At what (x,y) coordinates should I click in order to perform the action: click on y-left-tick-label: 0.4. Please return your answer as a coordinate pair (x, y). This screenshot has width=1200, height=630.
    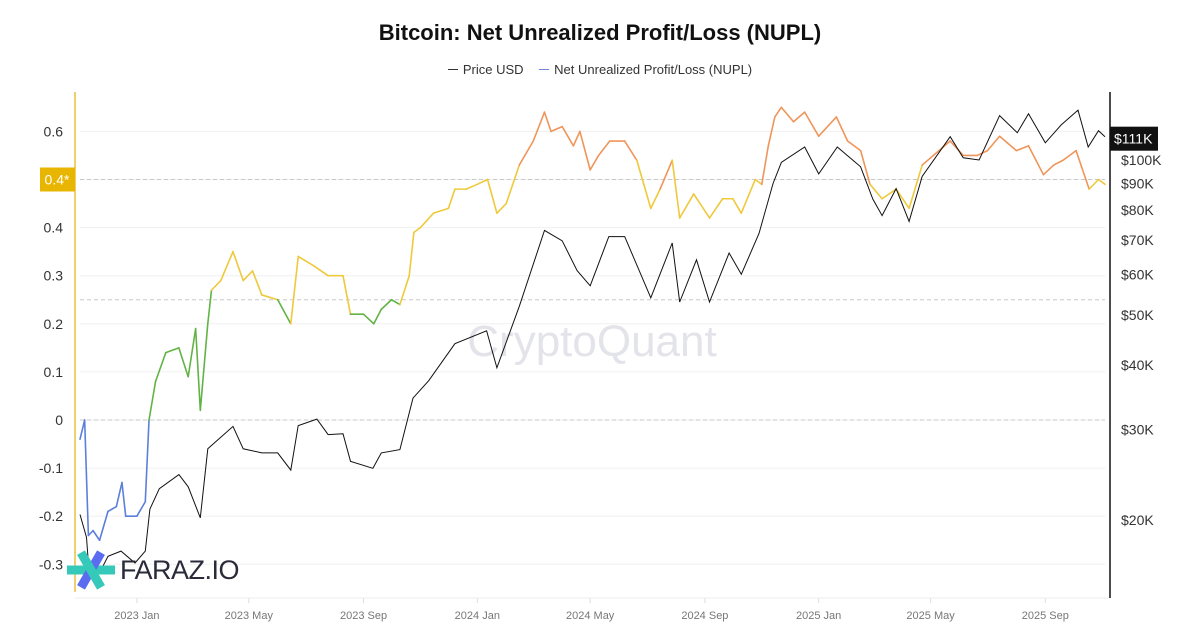
    Looking at the image, I should click on (54, 228).